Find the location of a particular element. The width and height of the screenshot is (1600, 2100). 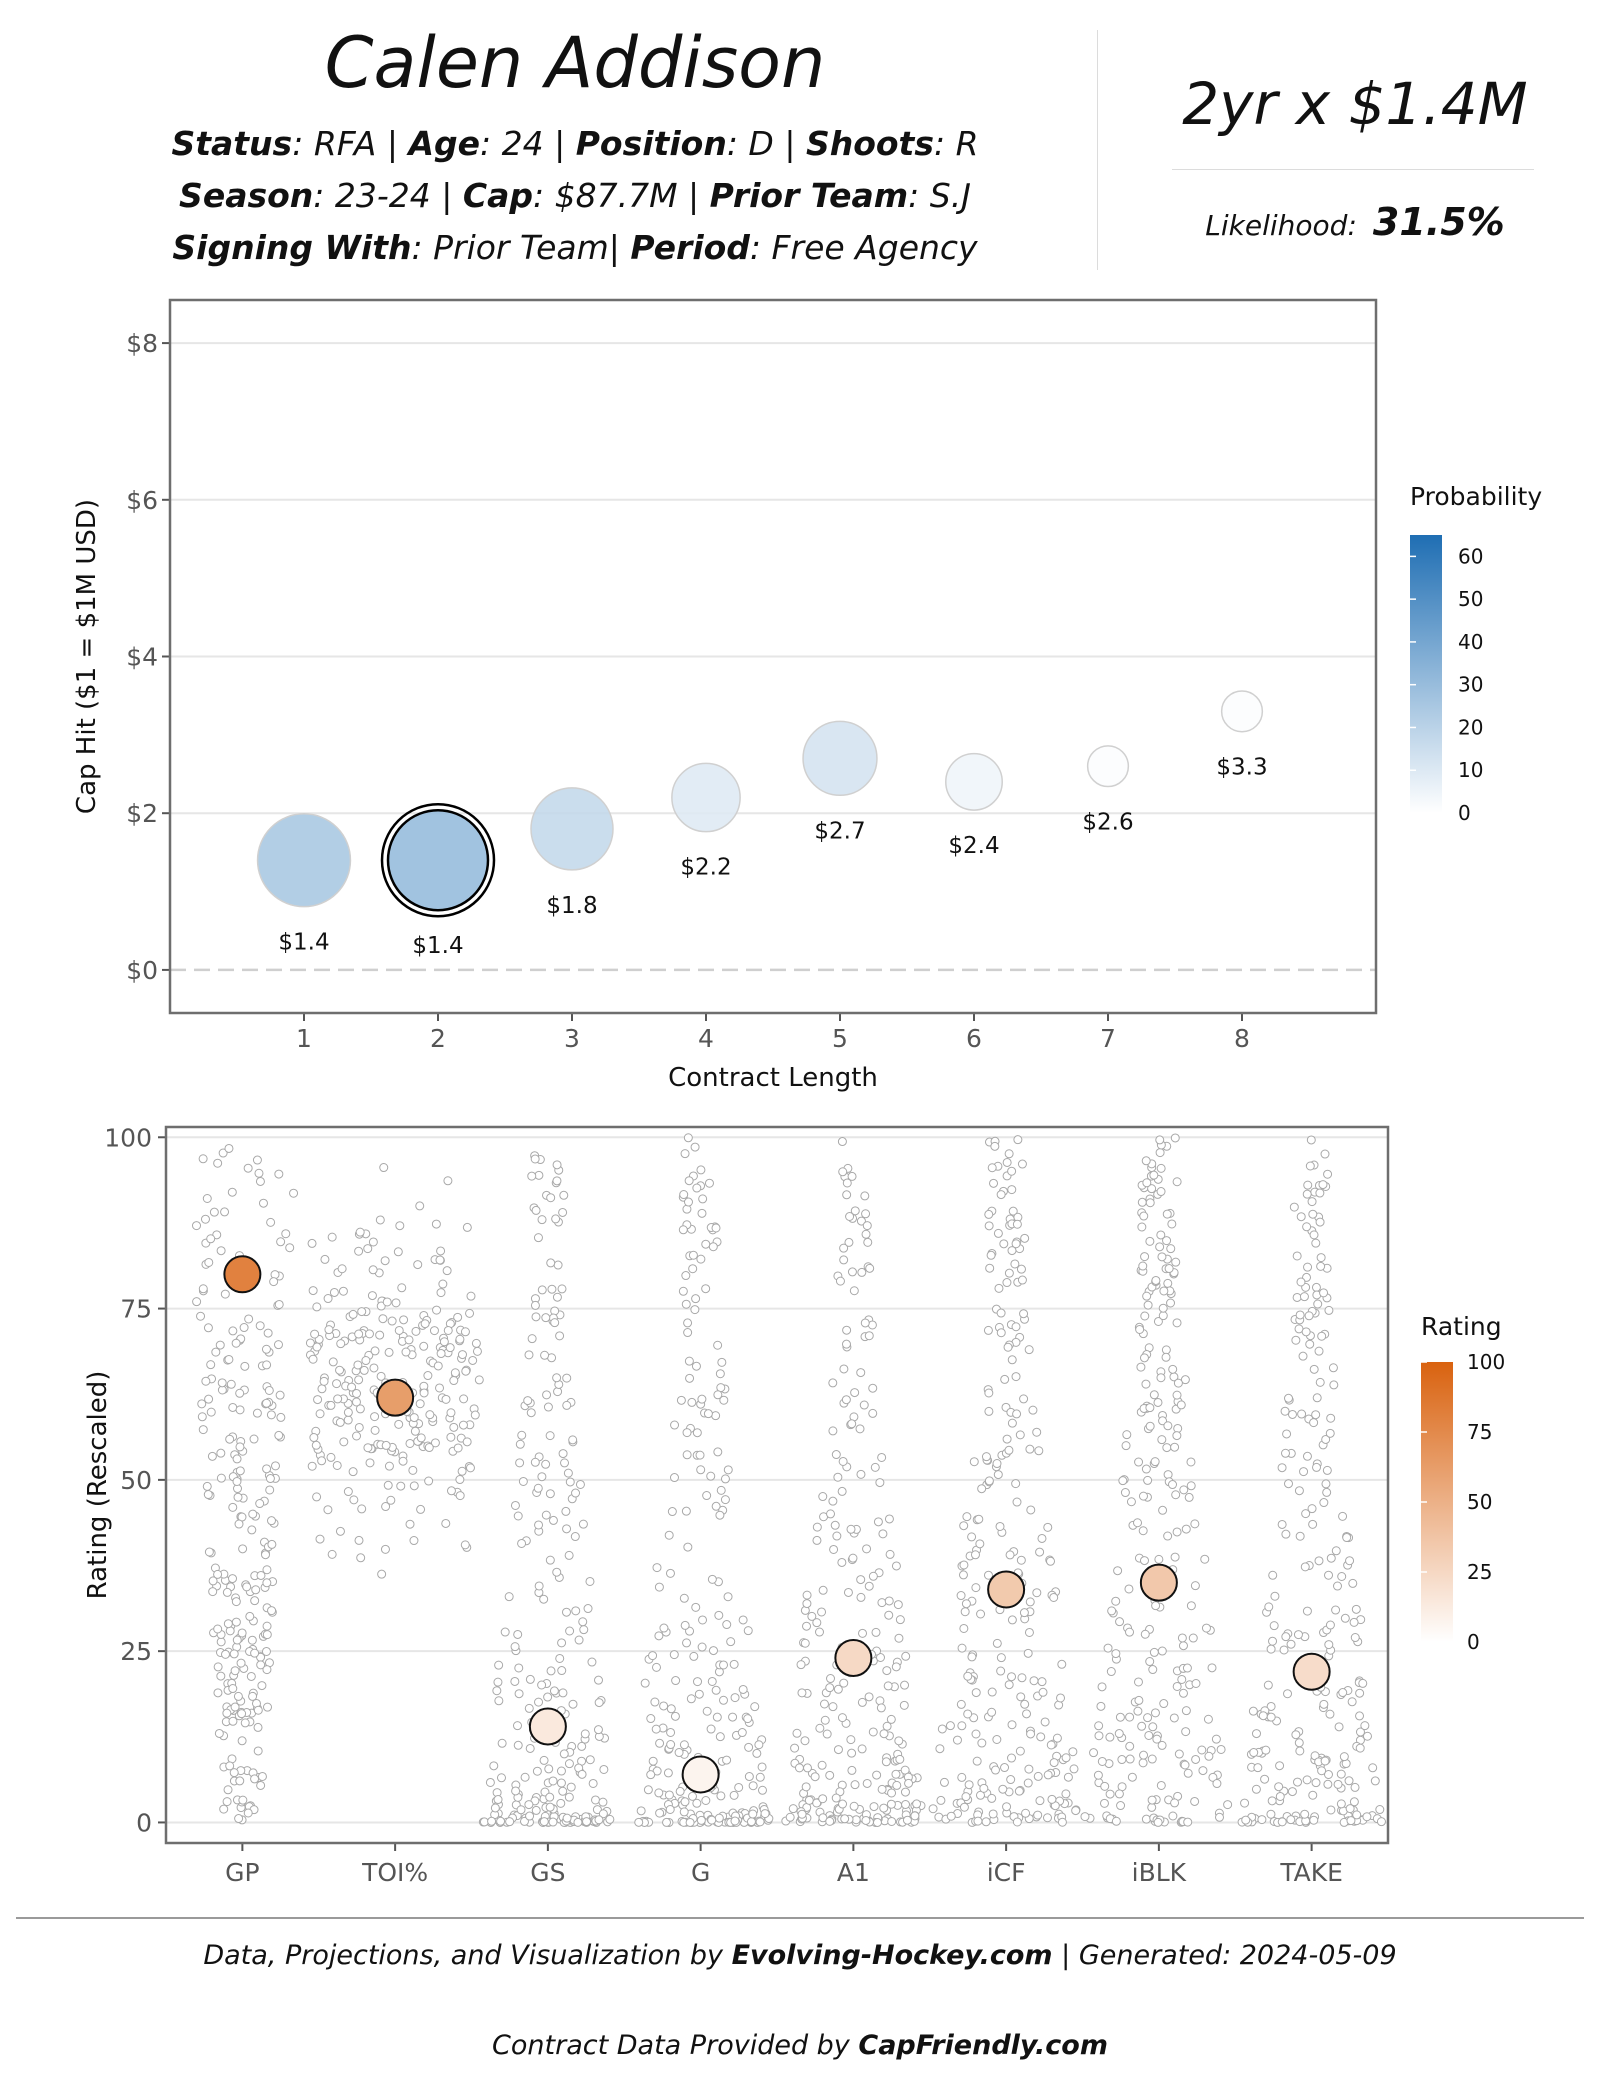

legend-tick-label: 50 is located at coordinates (1470, 599).